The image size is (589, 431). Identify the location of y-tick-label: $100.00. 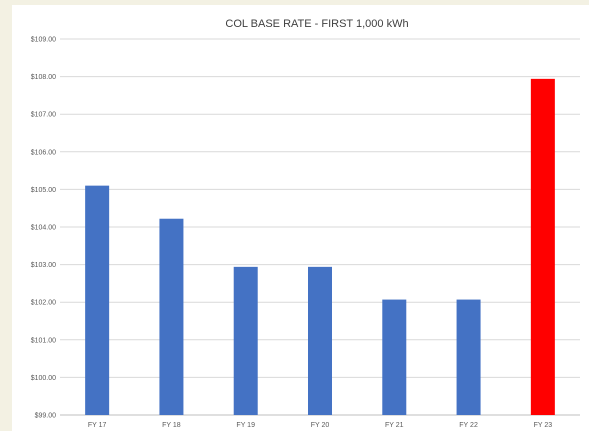
(43, 378).